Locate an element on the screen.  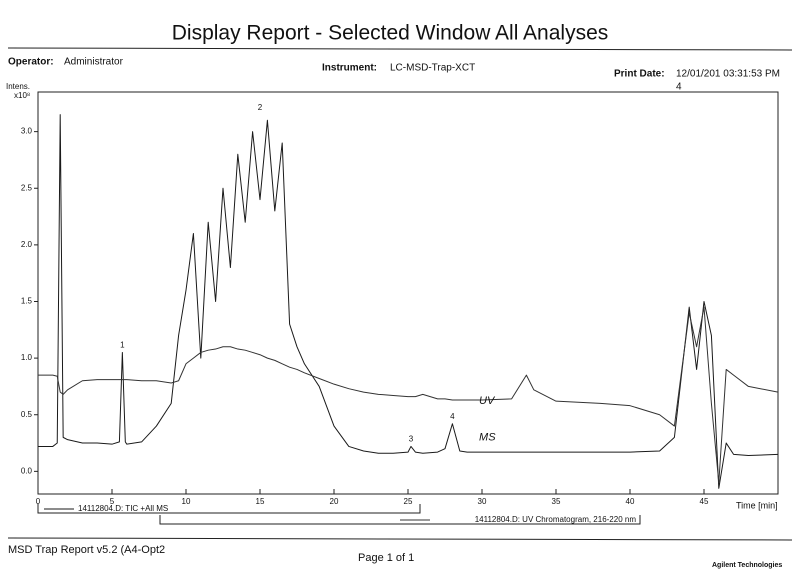
legend-label: 14112804.D: UV Chromatogram, 216-220 nm is located at coordinates (556, 519).